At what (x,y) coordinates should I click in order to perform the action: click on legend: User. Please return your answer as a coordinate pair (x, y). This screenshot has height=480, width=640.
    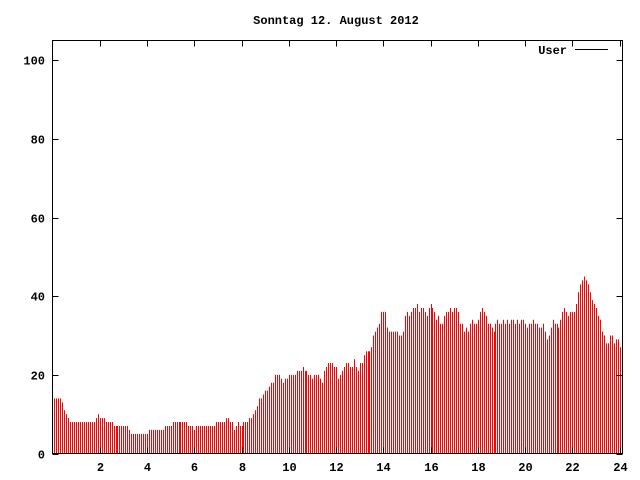
    Looking at the image, I should click on (573, 51).